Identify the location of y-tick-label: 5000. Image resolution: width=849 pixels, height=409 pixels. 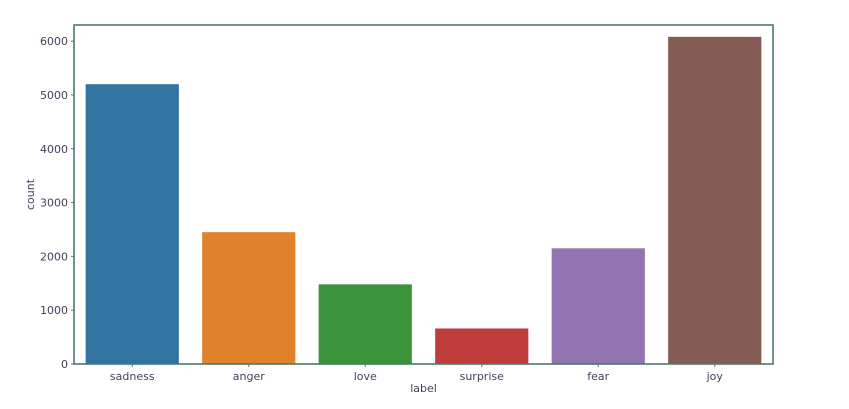
(54, 95).